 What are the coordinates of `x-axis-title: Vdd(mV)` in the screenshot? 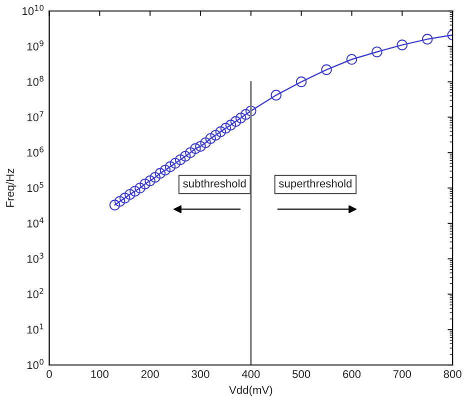 It's located at (250, 391).